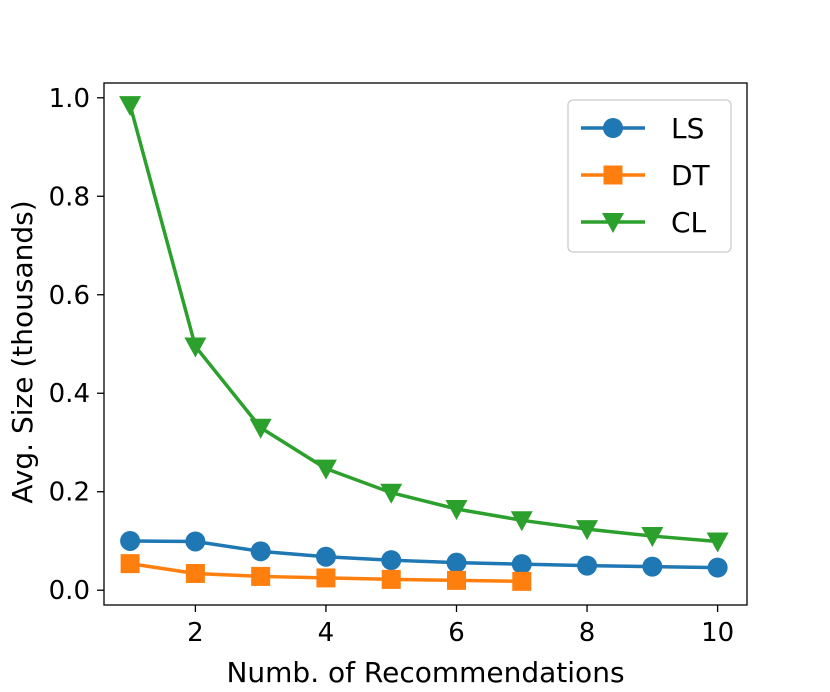 This screenshot has width=830, height=692. I want to click on legend-label: LS, so click(687, 128).